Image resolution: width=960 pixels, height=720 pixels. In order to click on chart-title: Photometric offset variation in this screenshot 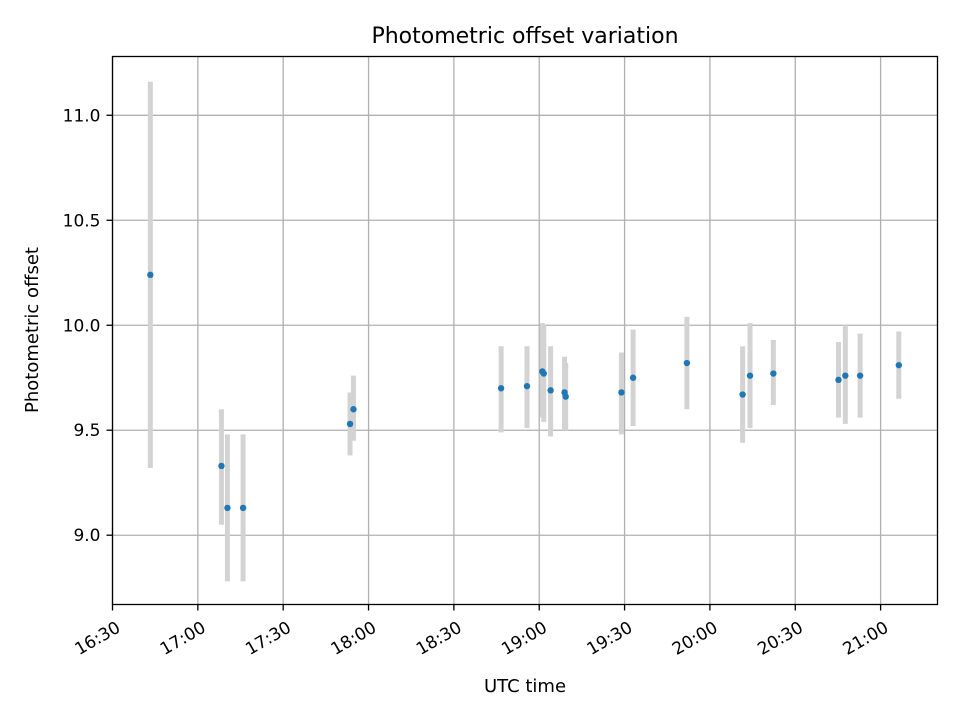, I will do `click(524, 36)`.